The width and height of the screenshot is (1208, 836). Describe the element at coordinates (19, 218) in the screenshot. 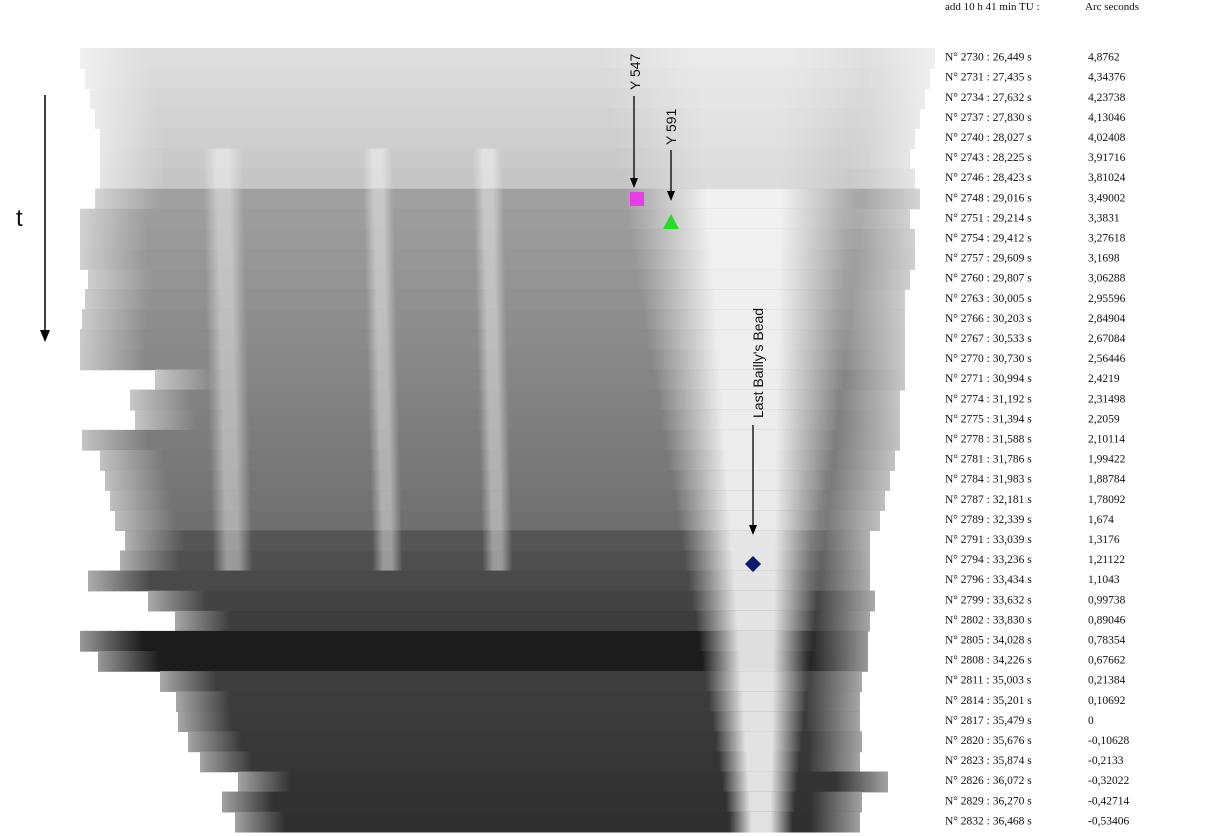

I see `time-label: t` at that location.